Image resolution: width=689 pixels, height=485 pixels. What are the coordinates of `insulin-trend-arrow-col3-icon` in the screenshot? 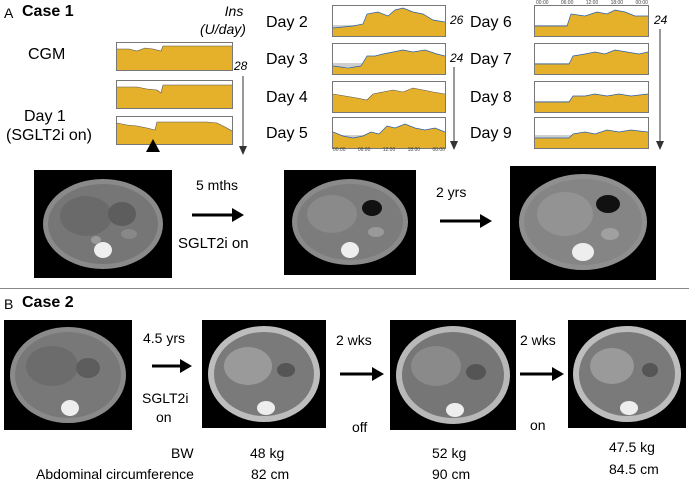 It's located at (660, 89).